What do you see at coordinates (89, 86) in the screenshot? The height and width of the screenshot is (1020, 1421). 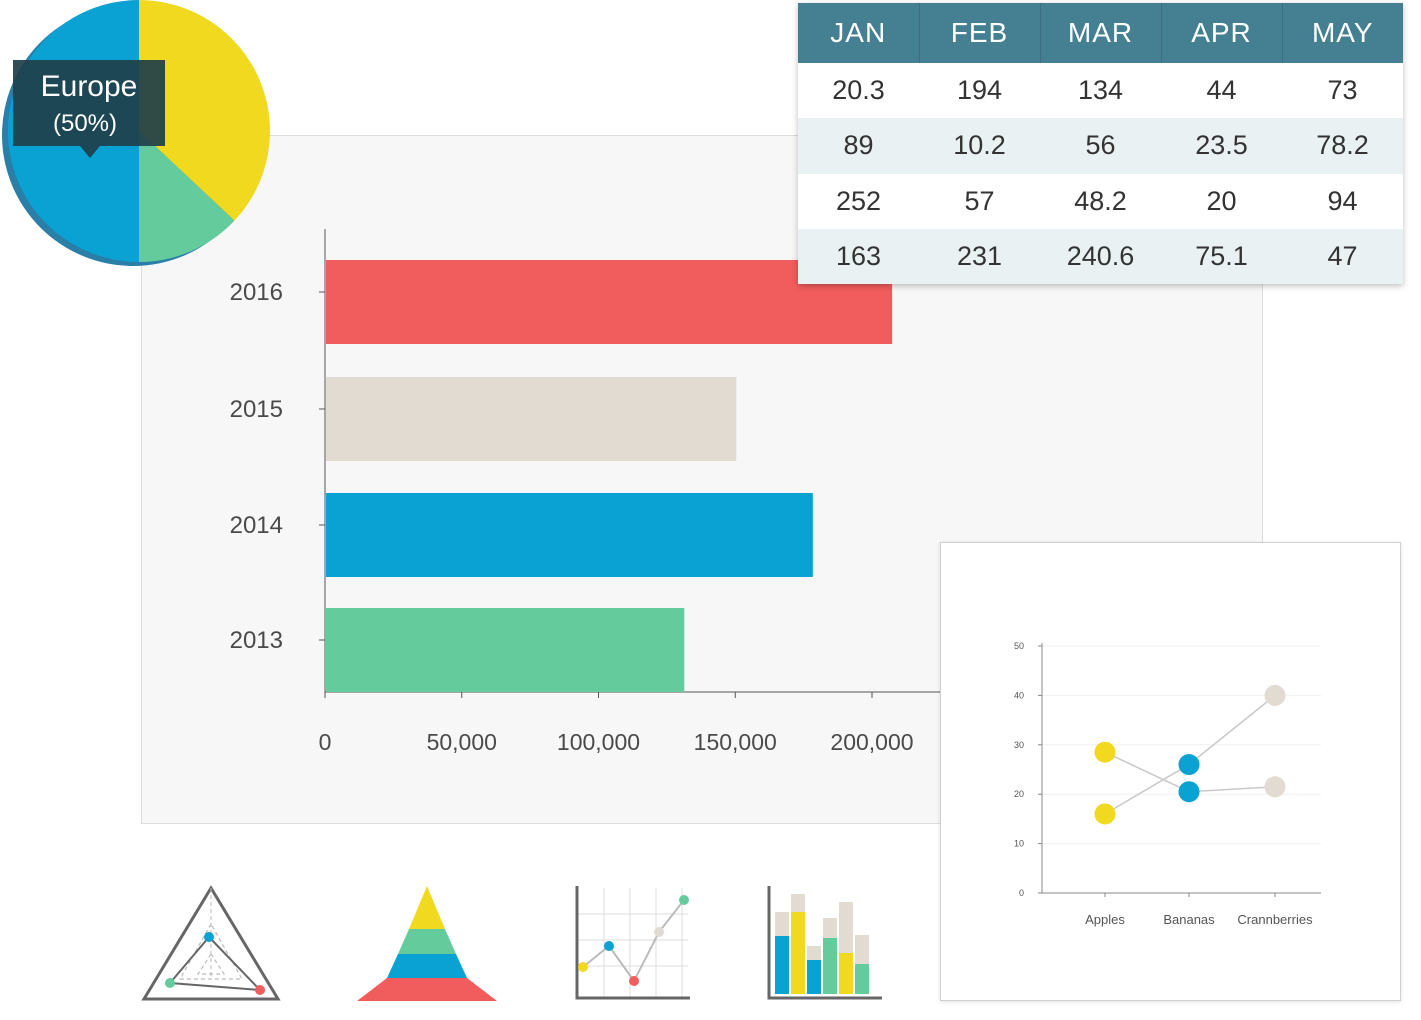 I see `tooltip-label: Europe` at bounding box center [89, 86].